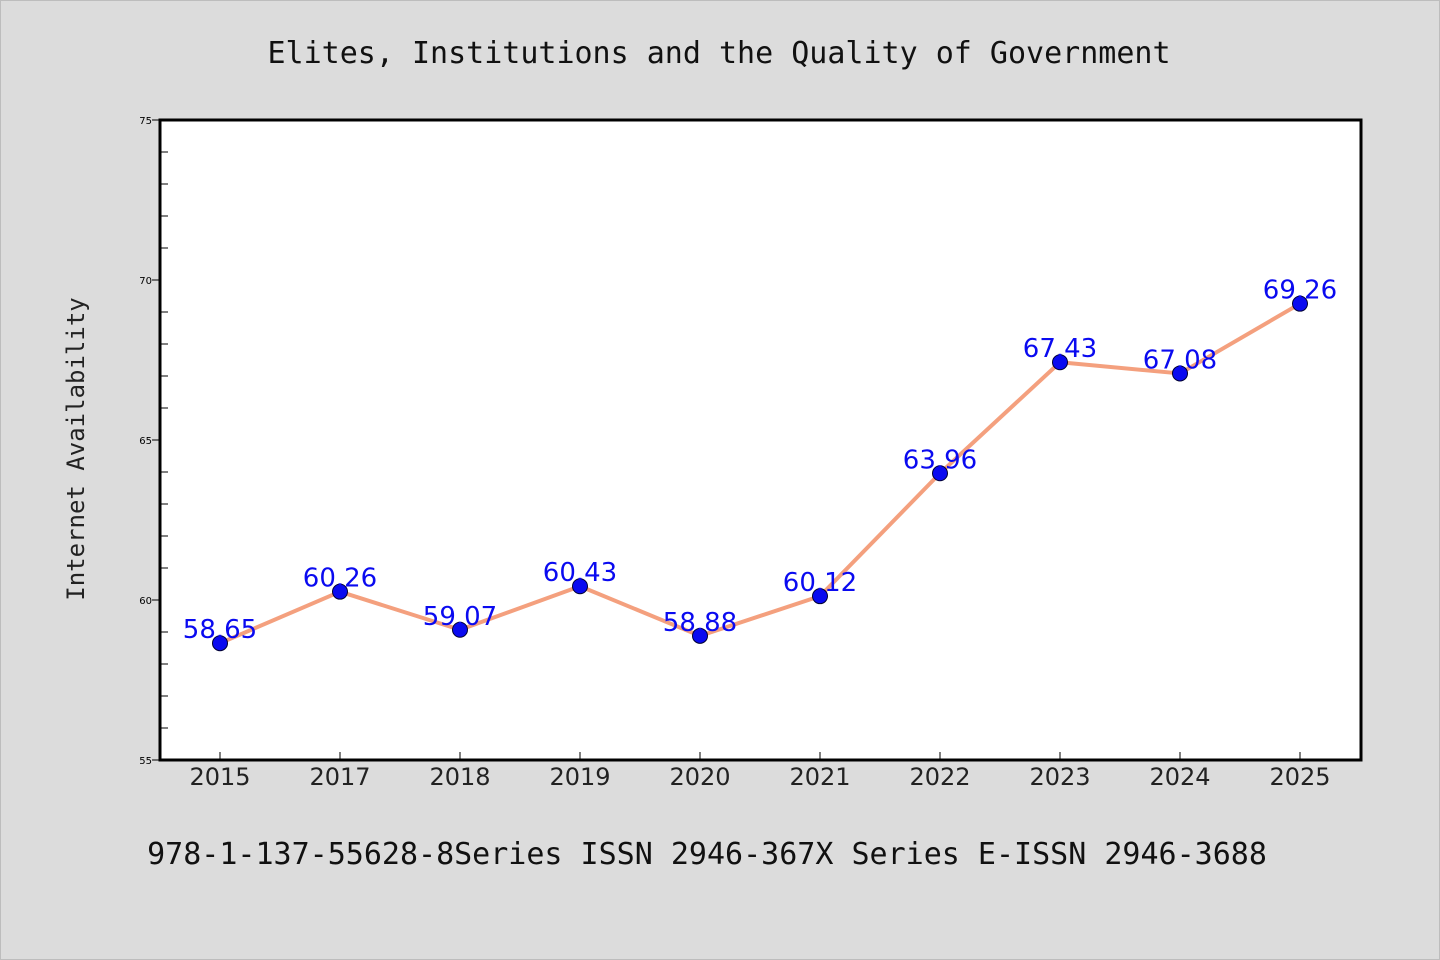 This screenshot has width=1440, height=960. I want to click on x-tick-label: 2022, so click(939, 777).